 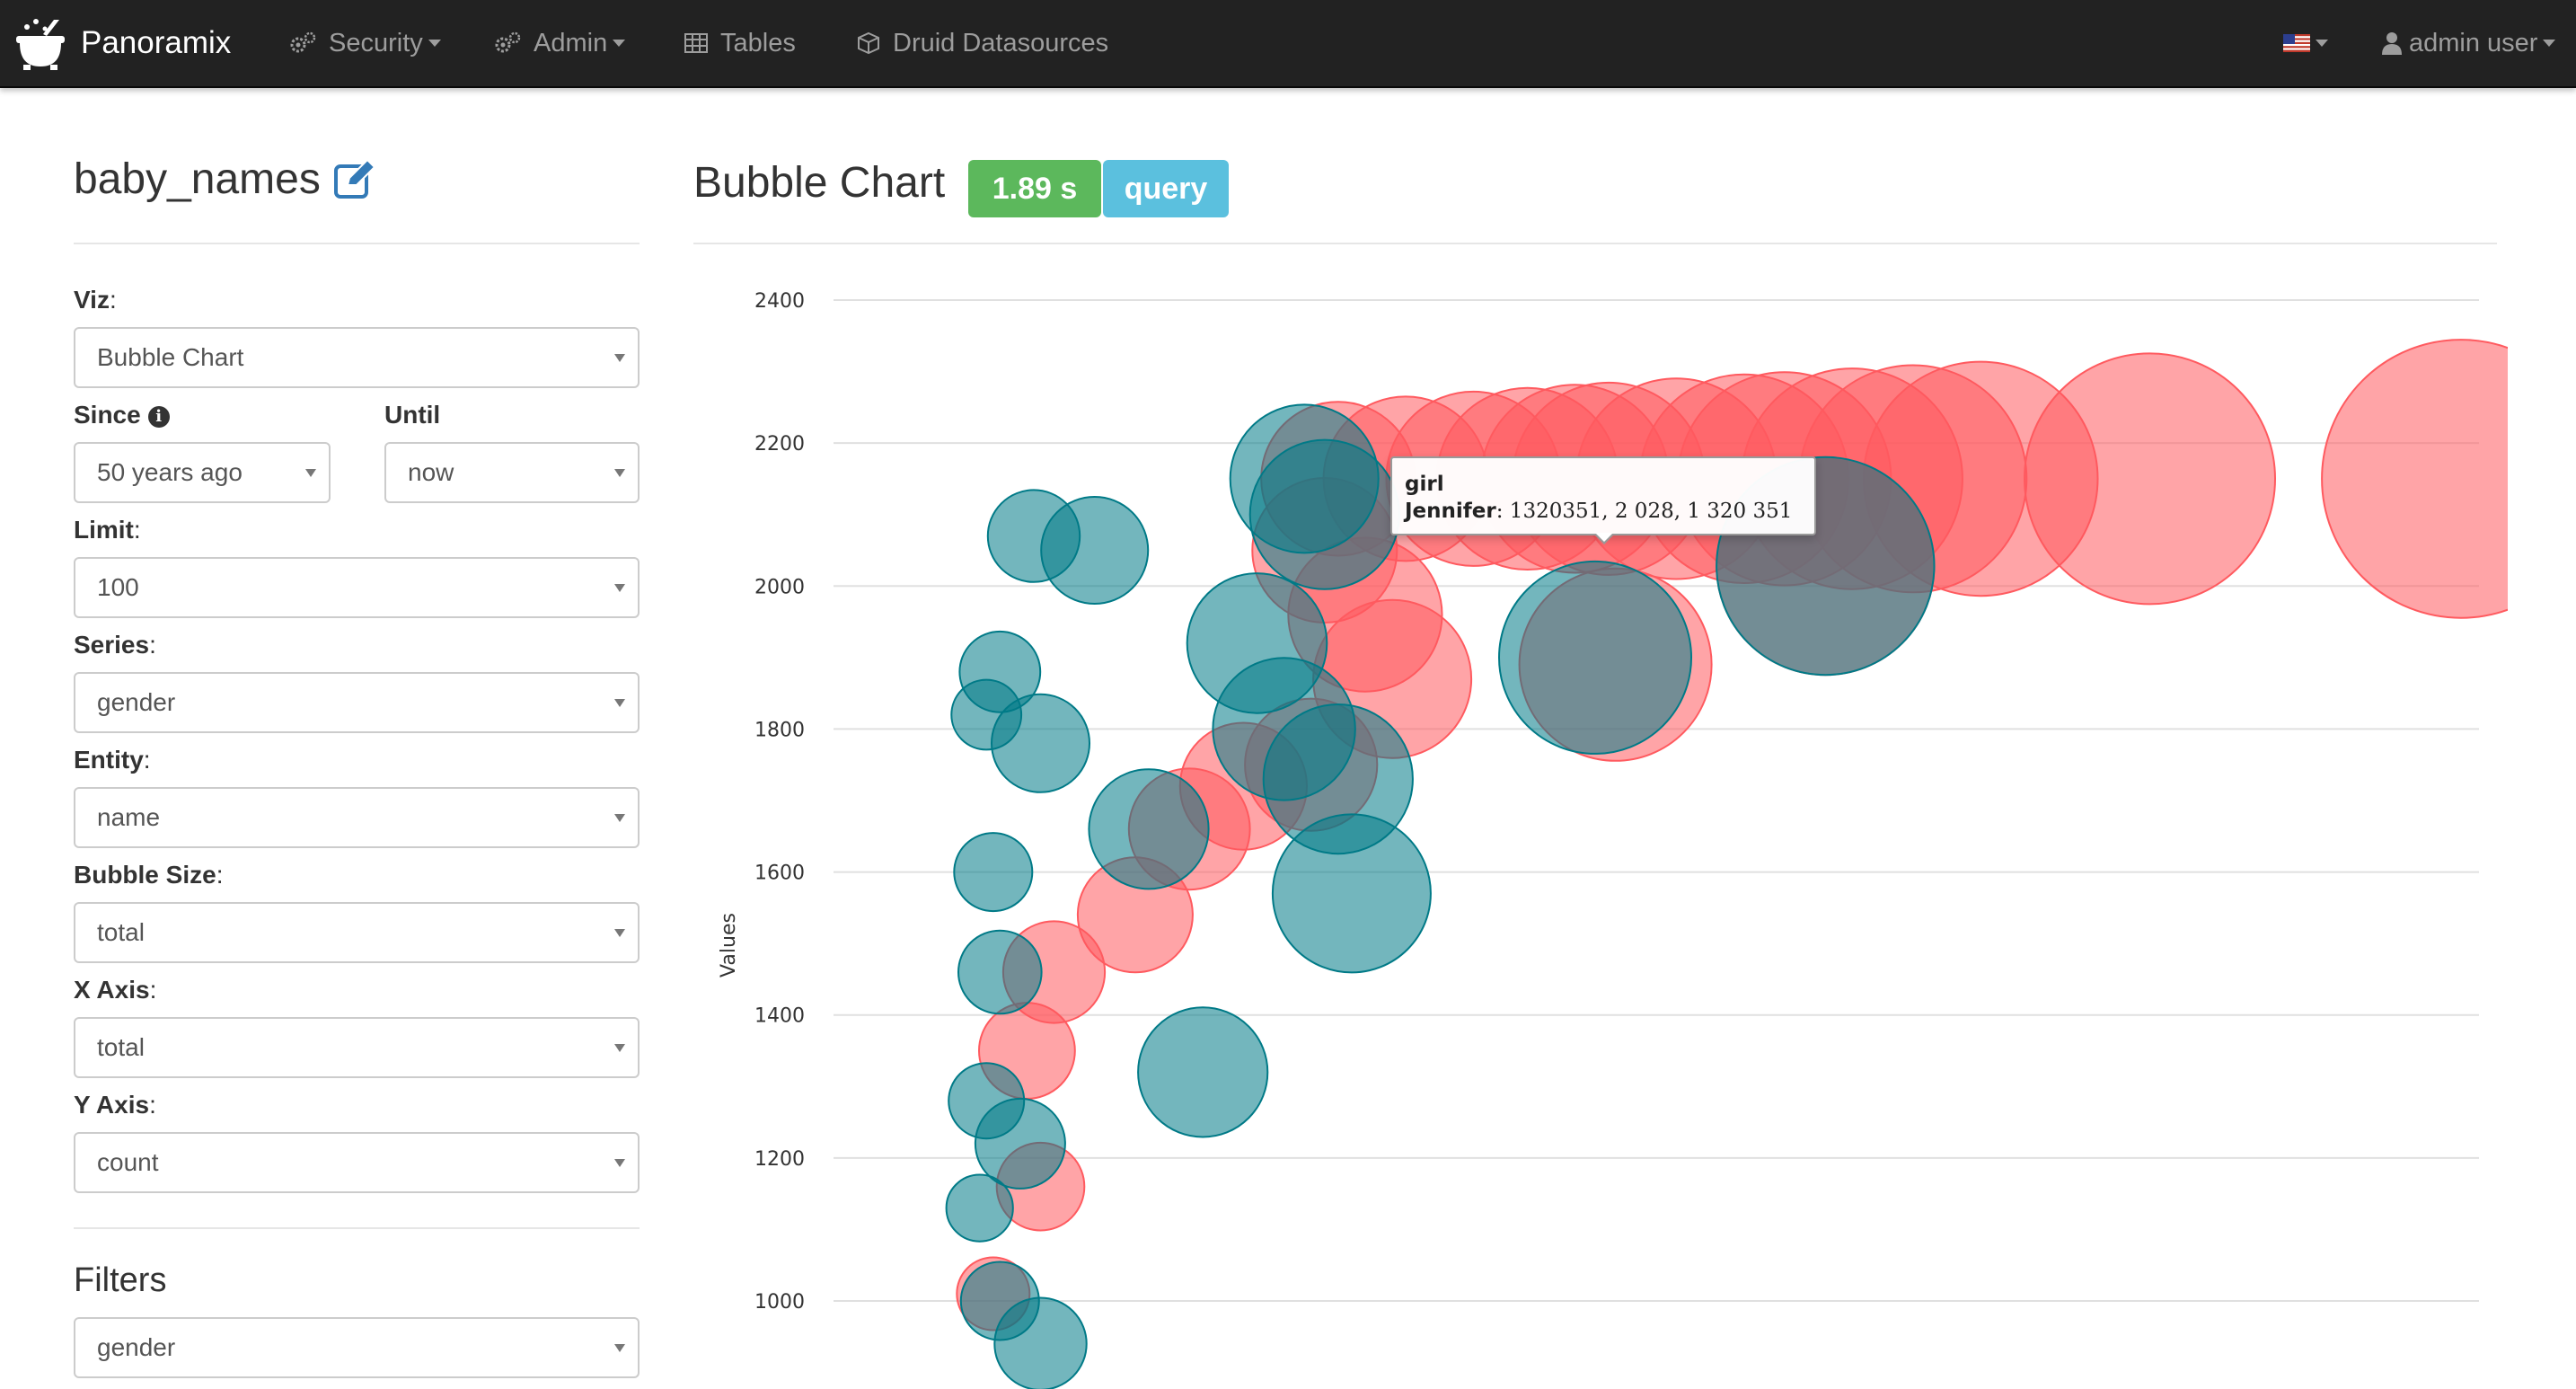 What do you see at coordinates (156, 42) in the screenshot?
I see `brand-name: Panoramix` at bounding box center [156, 42].